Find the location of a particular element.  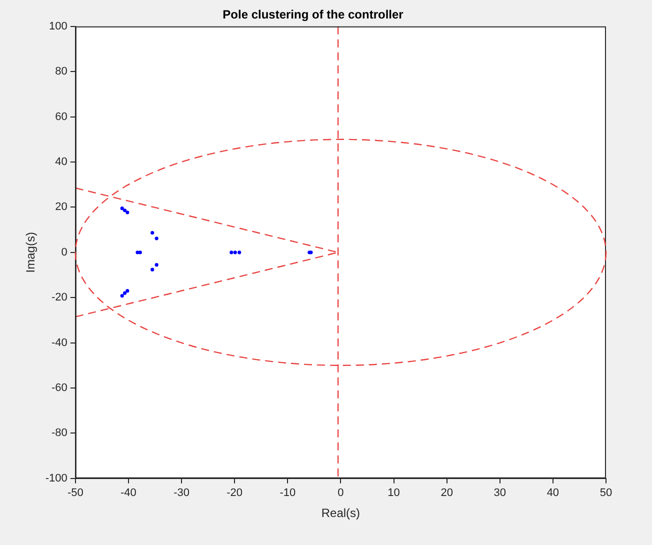

y-tick-label: -20 is located at coordinates (60, 298).